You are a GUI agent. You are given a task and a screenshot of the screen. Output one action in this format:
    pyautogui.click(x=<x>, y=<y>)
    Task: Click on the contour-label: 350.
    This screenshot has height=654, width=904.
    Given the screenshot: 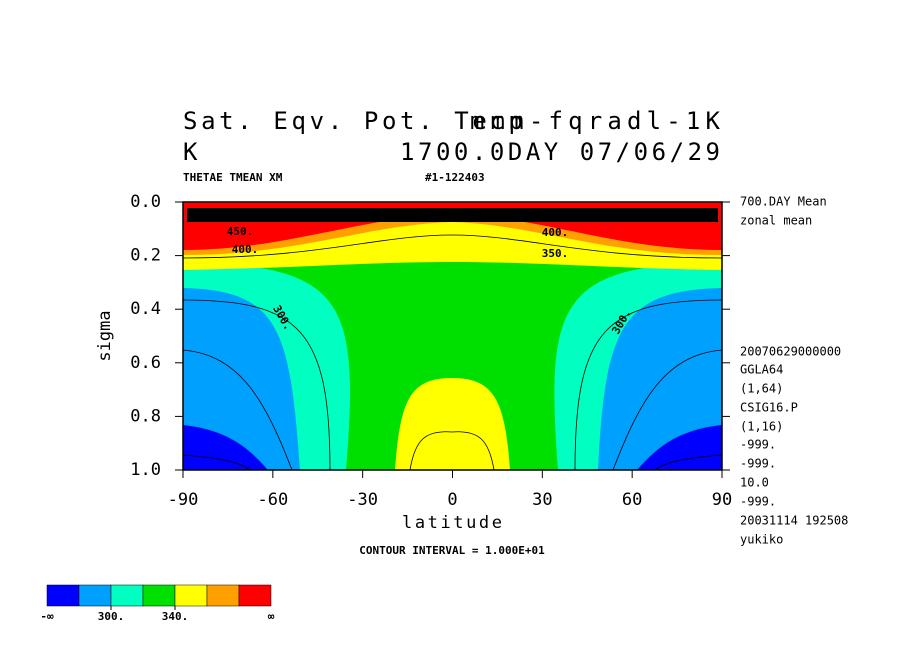 What is the action you would take?
    pyautogui.click(x=555, y=253)
    